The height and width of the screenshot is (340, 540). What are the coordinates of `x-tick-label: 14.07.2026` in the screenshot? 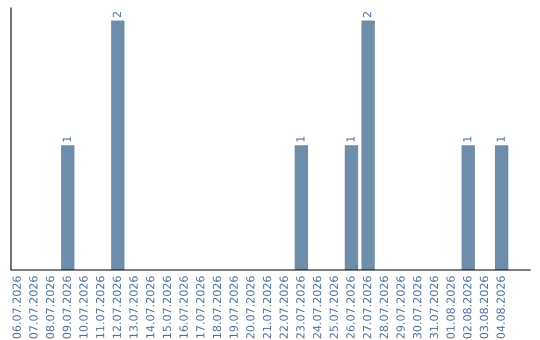 It's located at (150, 307).